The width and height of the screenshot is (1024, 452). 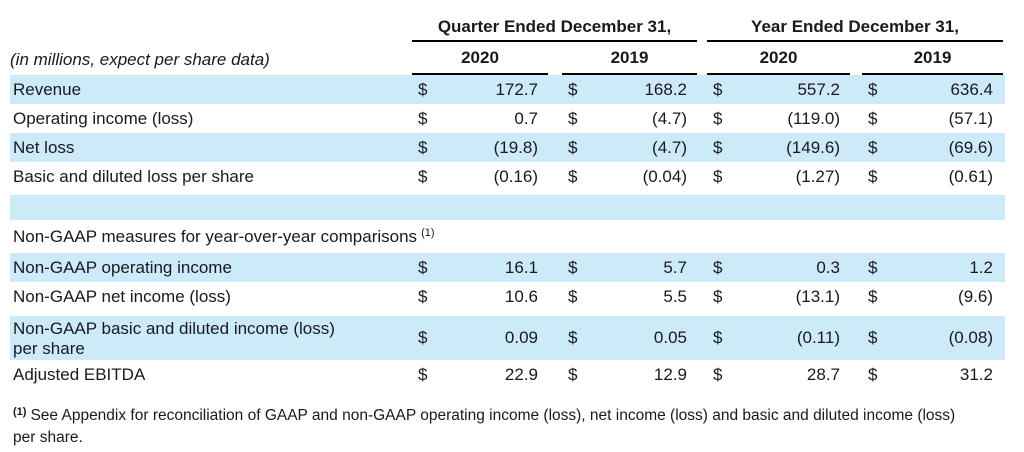 What do you see at coordinates (975, 296) in the screenshot?
I see `value-text: (9.6)` at bounding box center [975, 296].